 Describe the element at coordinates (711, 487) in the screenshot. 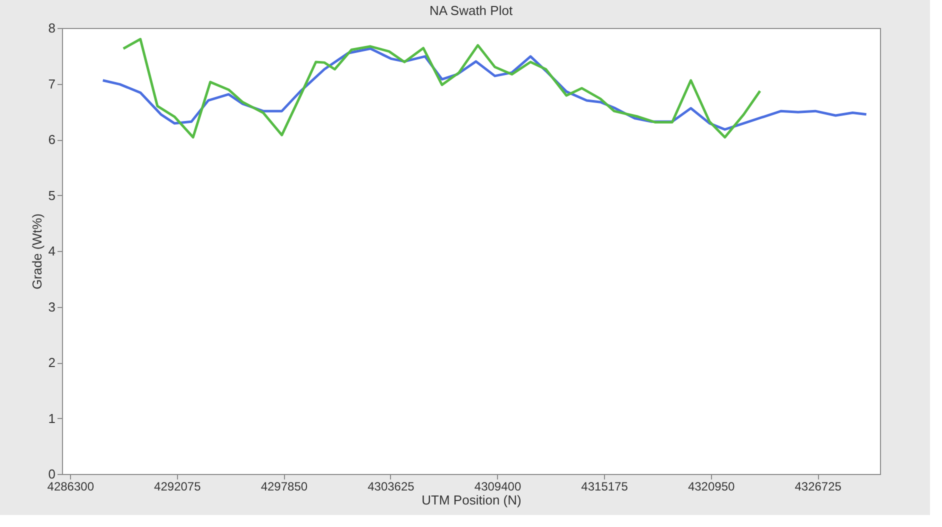

I see `x-tick-label: 4320950` at that location.